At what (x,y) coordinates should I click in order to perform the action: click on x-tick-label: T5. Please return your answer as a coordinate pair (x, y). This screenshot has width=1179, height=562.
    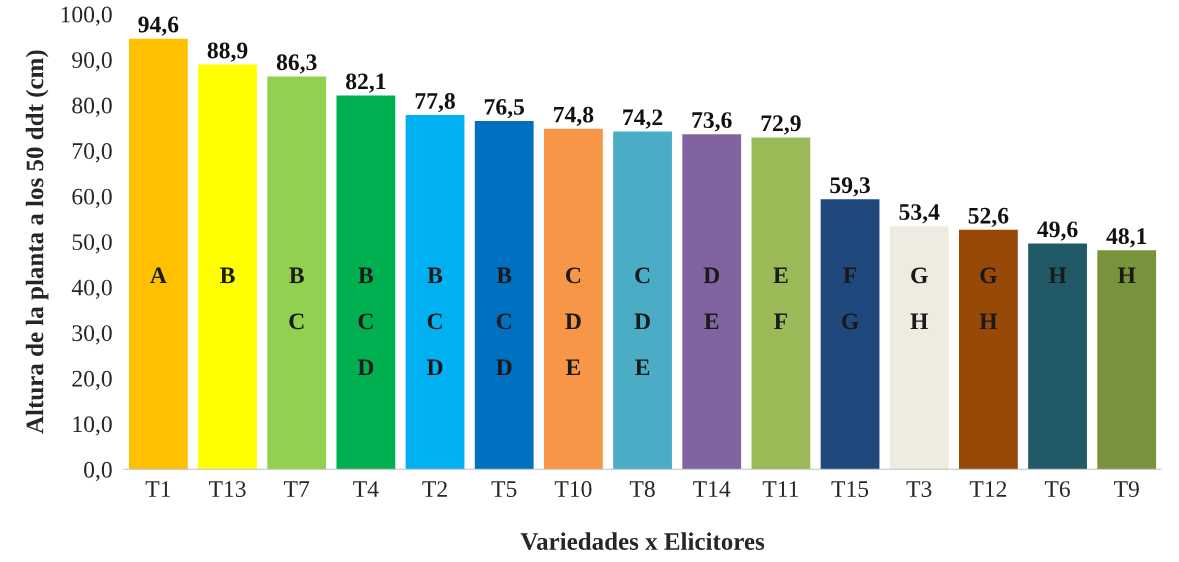
    Looking at the image, I should click on (504, 489).